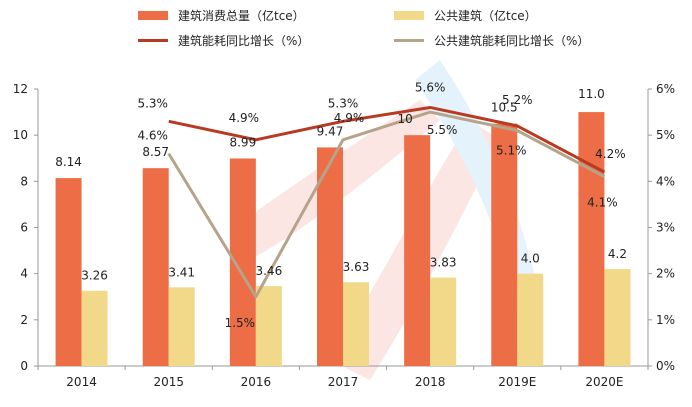 This screenshot has height=407, width=692. I want to click on data-label-public-growth-2018: 5.5%, so click(442, 130).